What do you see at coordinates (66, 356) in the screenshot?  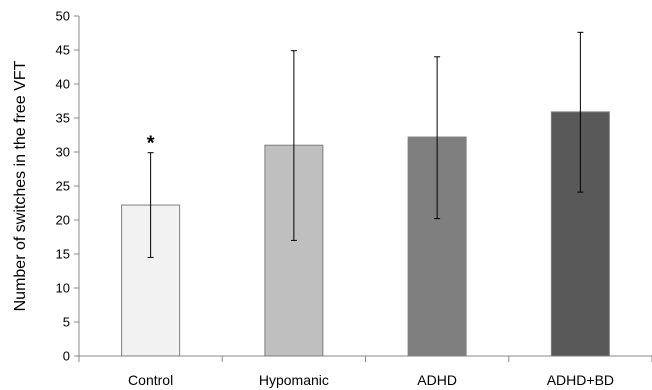 I see `y-tick-label: 0` at bounding box center [66, 356].